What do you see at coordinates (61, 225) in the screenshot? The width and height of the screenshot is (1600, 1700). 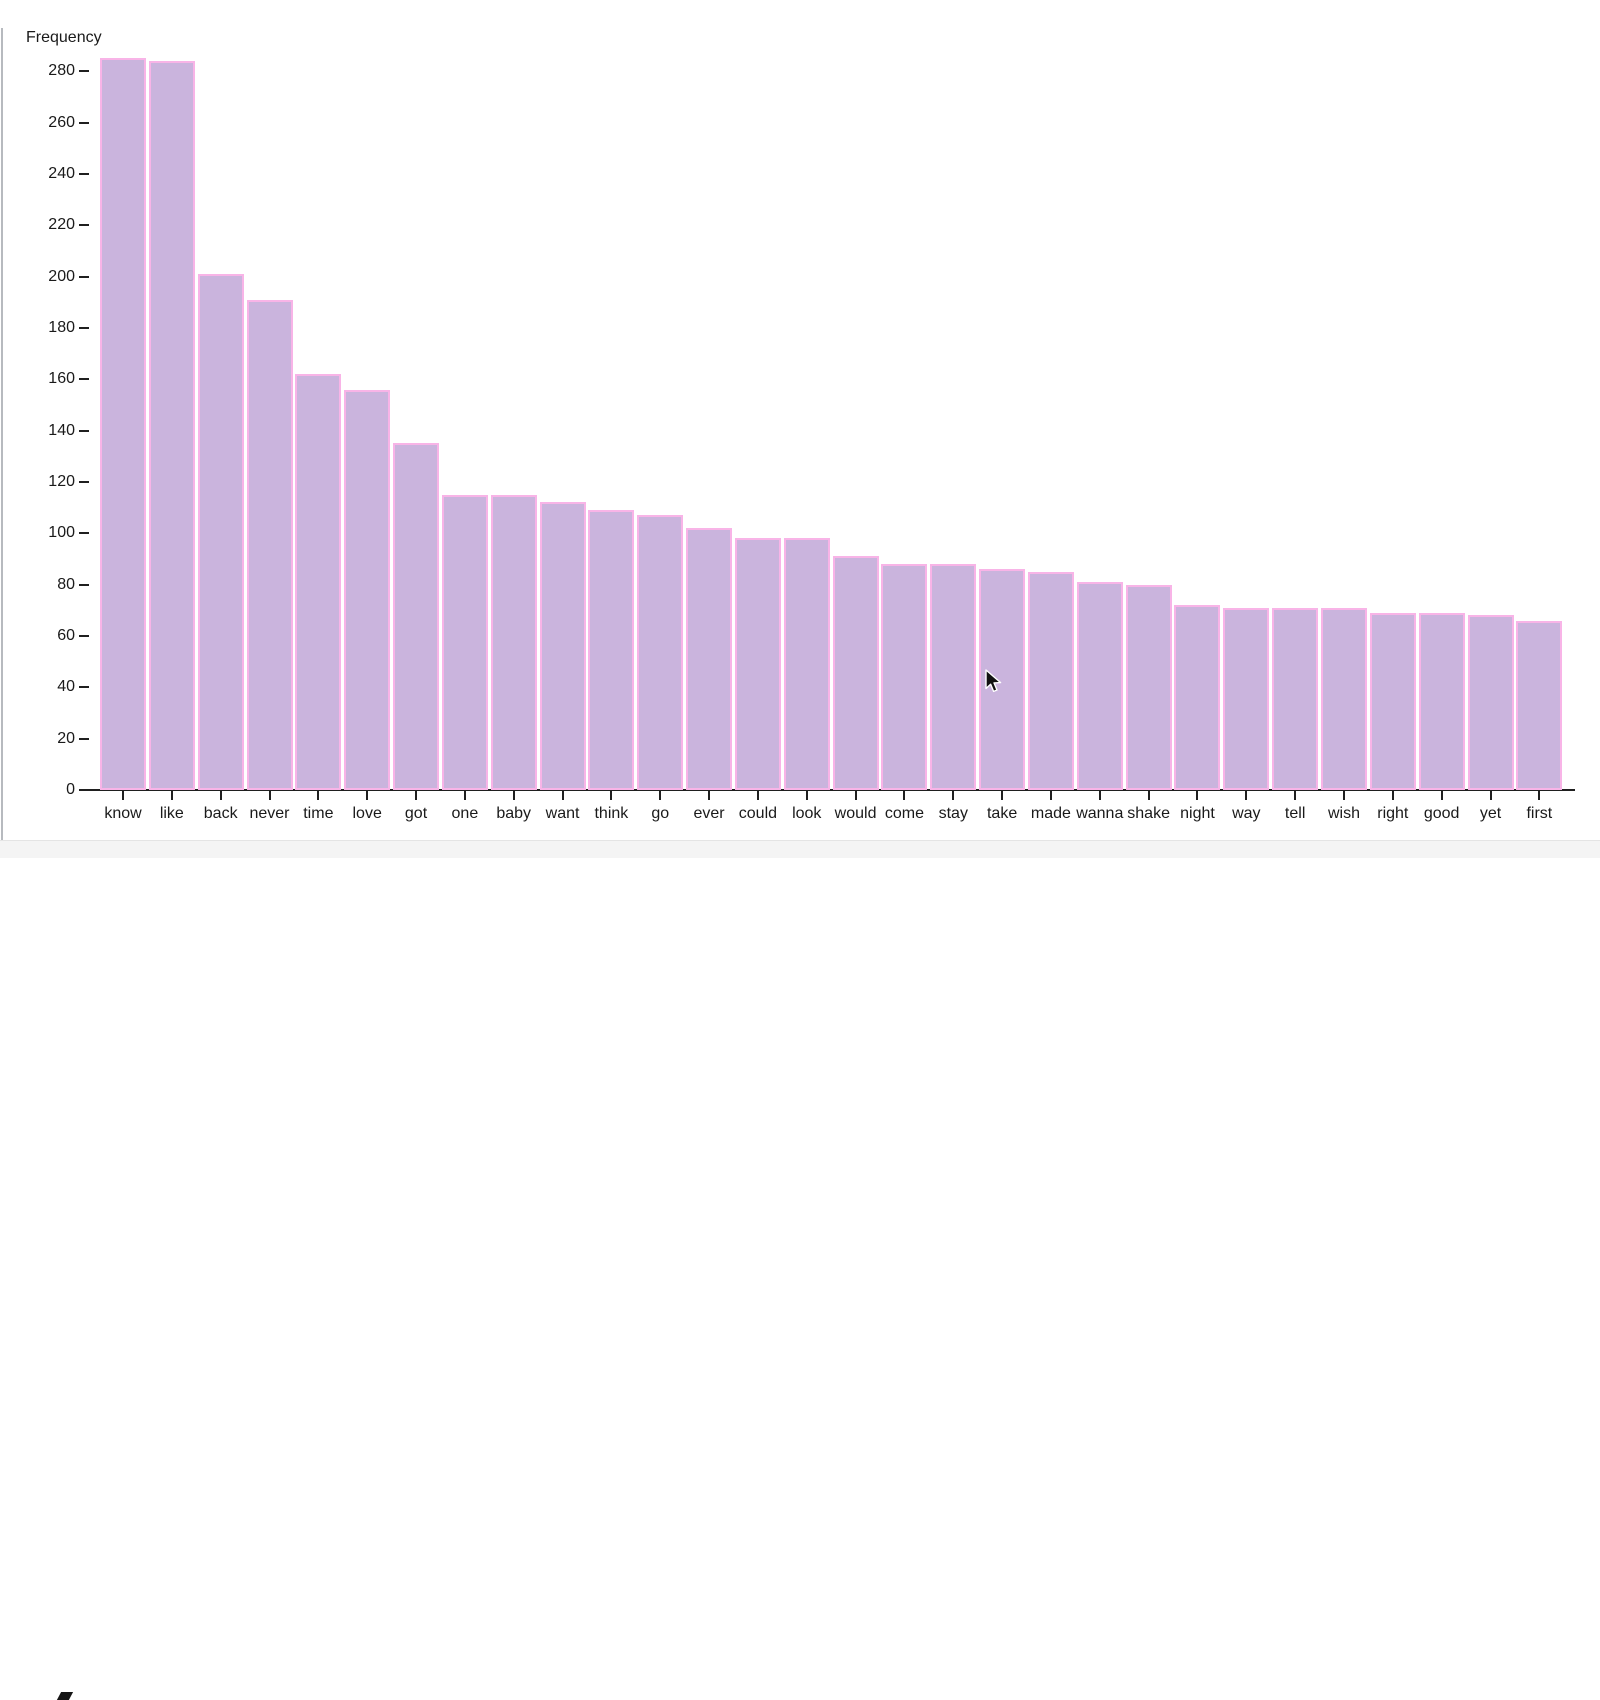 I see `y-tick-label: 220` at bounding box center [61, 225].